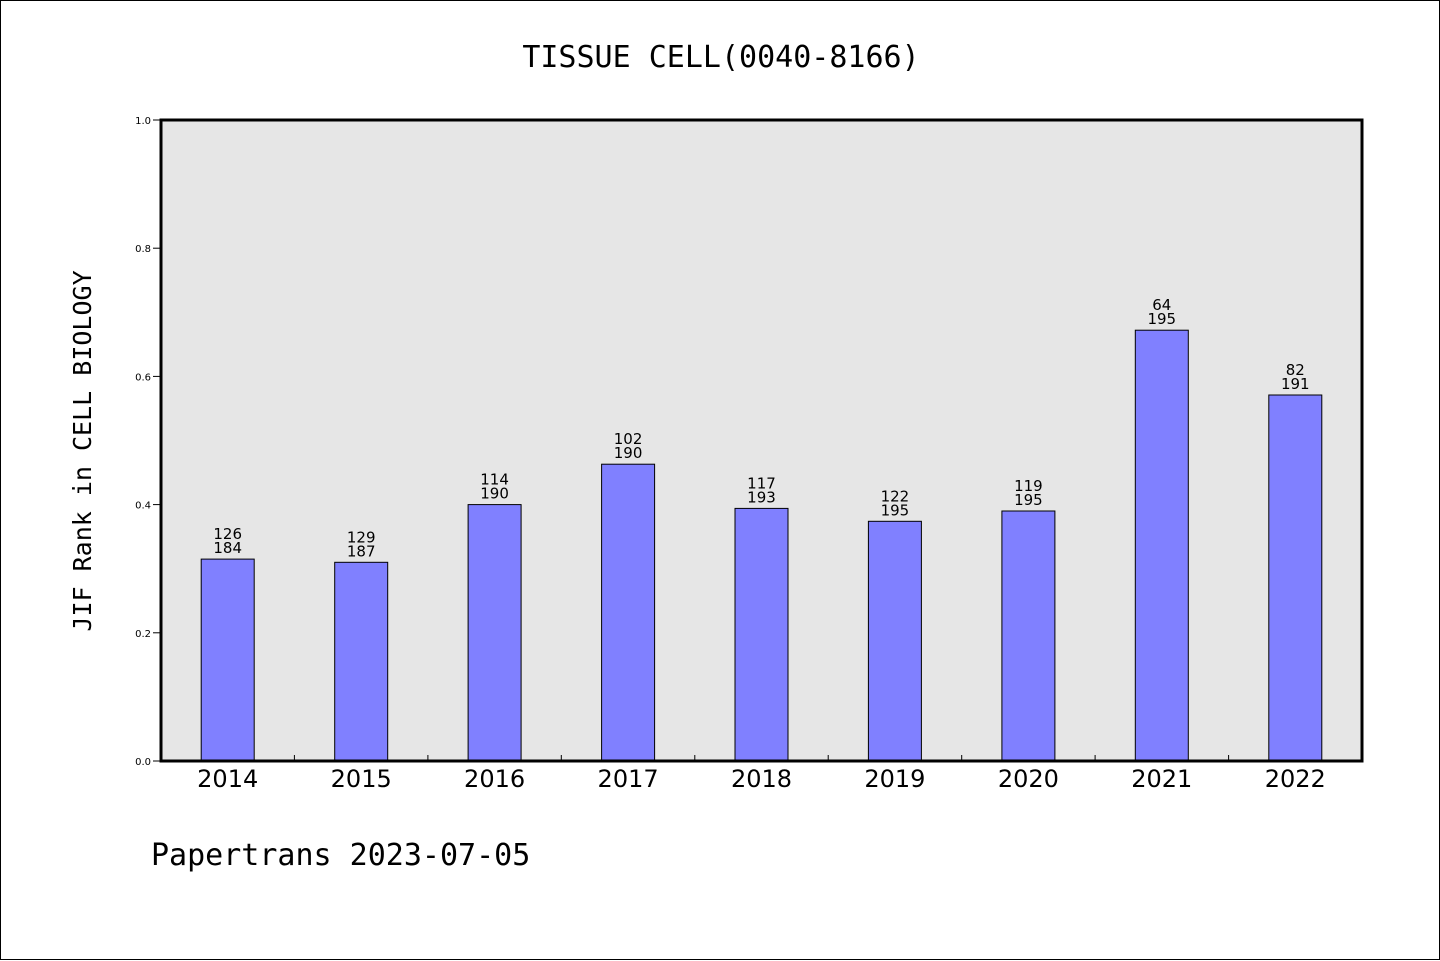 This screenshot has height=961, width=1440. What do you see at coordinates (1161, 305) in the screenshot?
I see `bar-label-rank-2021: 64` at bounding box center [1161, 305].